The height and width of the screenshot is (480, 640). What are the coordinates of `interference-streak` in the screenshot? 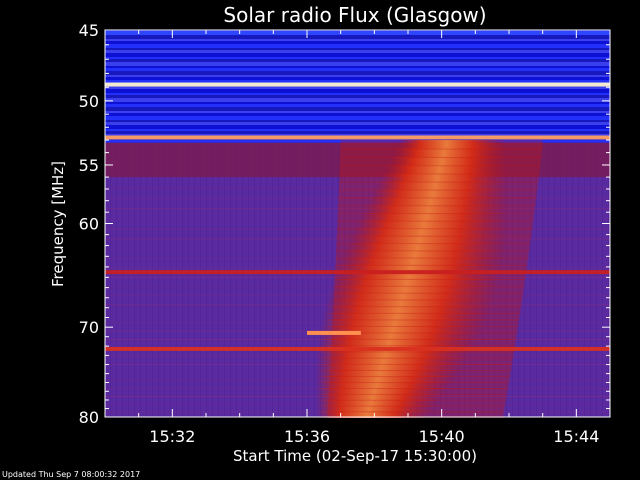 It's located at (334, 332).